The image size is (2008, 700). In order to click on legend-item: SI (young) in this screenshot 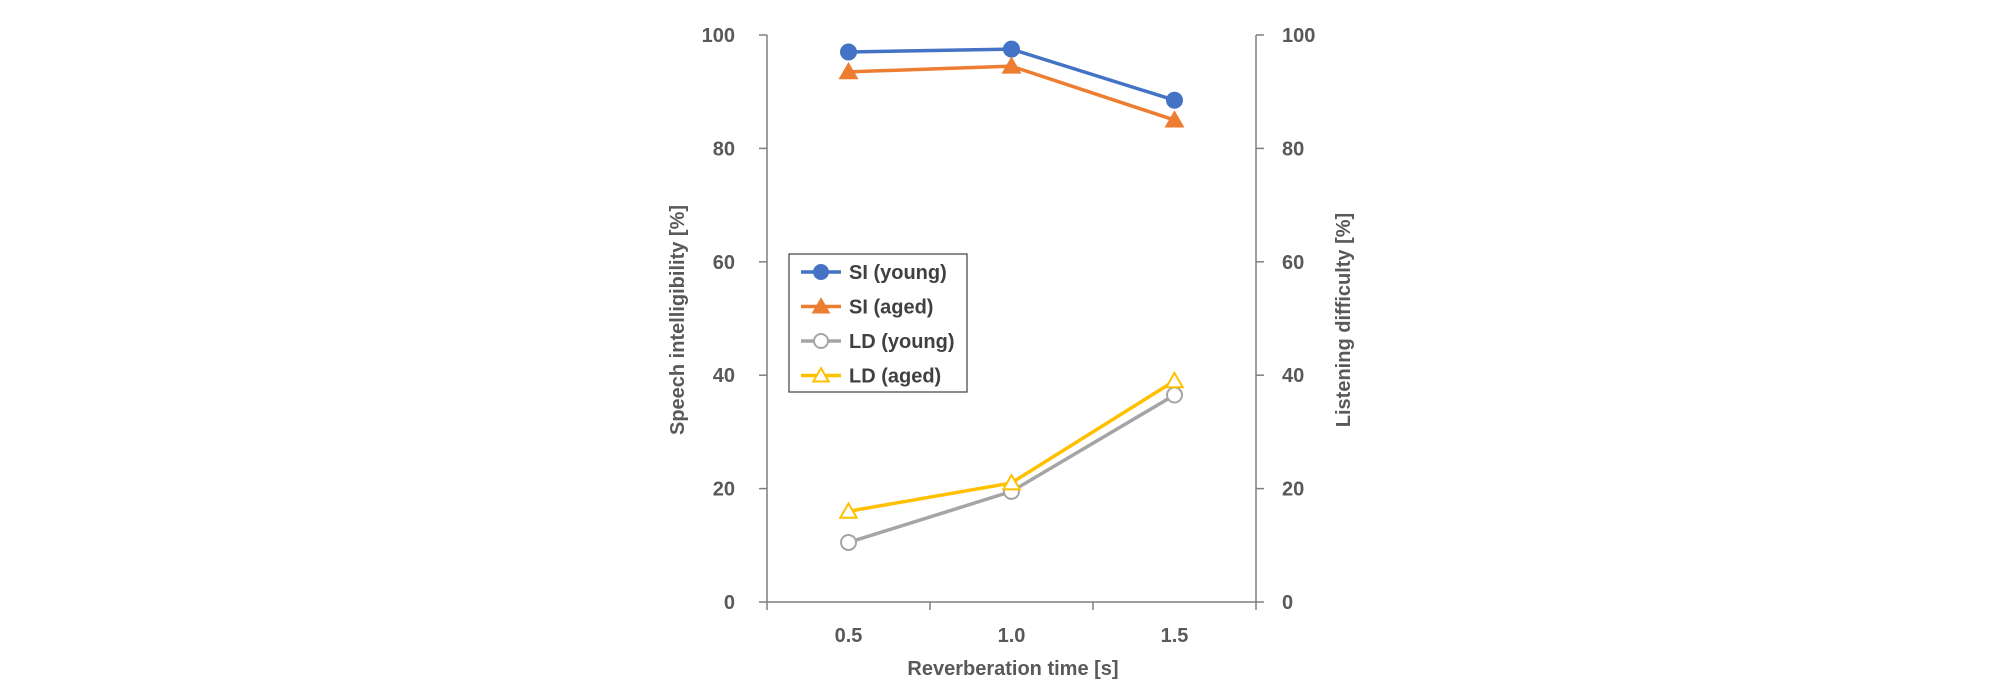, I will do `click(874, 273)`.